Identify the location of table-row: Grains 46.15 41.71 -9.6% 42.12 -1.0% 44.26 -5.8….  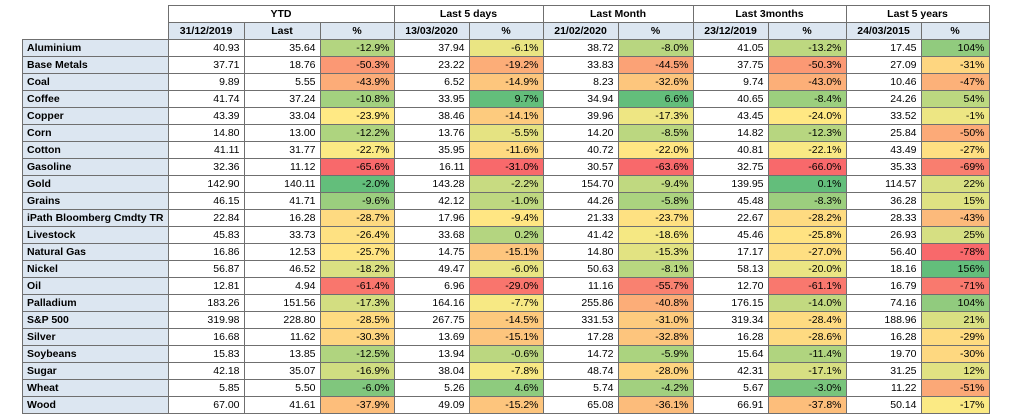
(506, 201).